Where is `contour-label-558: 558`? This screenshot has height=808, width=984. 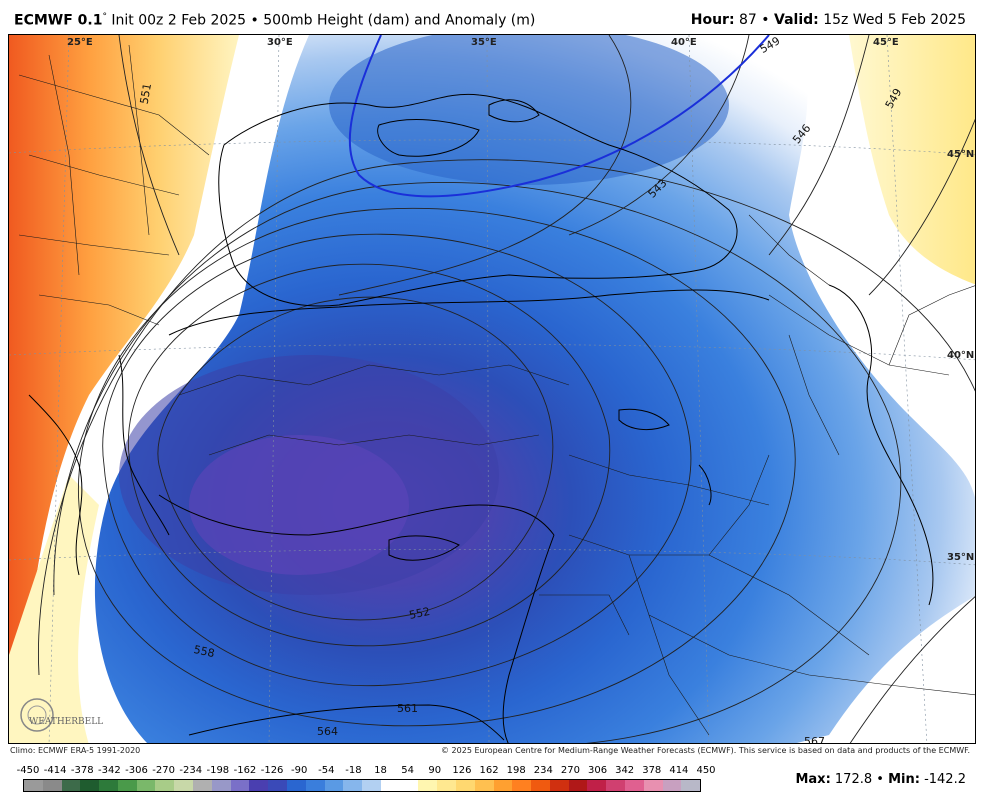
contour-label-558: 558 is located at coordinates (204, 651).